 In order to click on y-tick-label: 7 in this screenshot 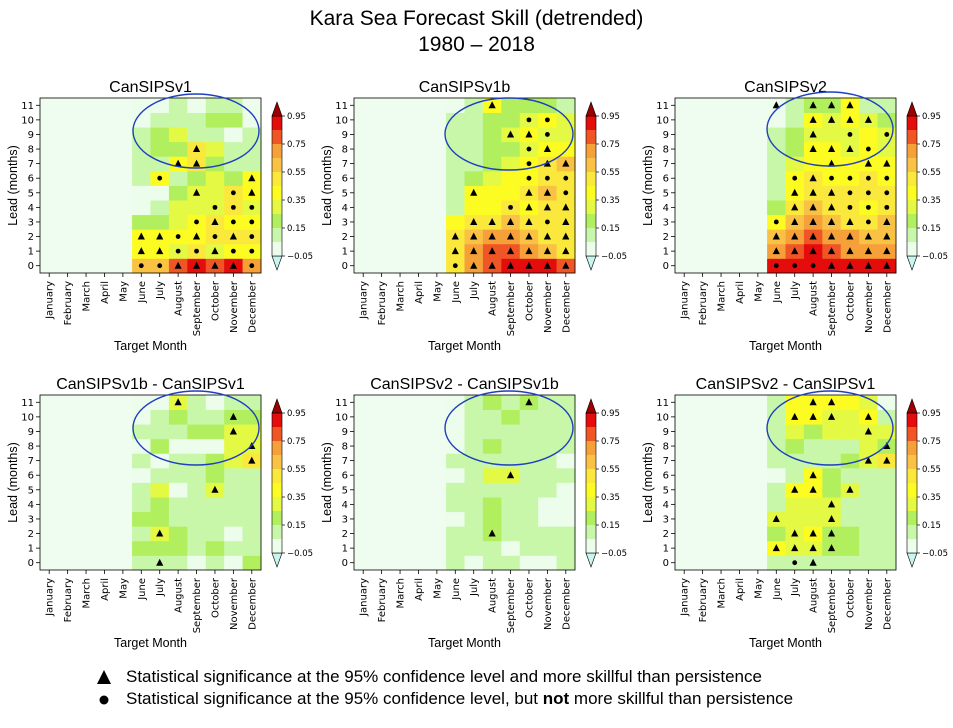, I will do `click(666, 164)`.